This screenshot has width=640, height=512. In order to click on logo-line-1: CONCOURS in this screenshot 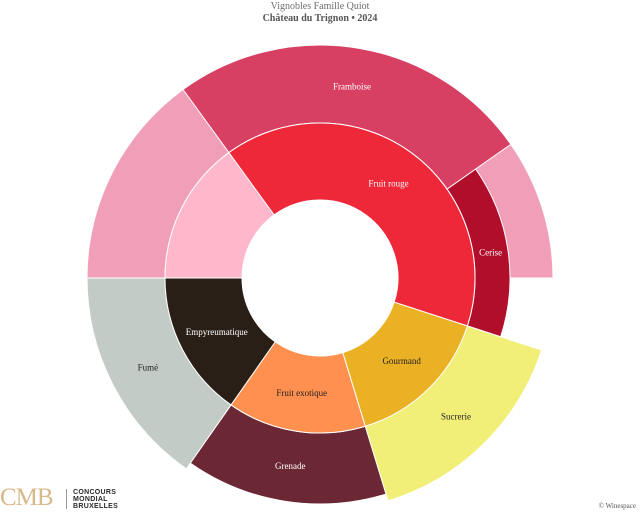, I will do `click(95, 492)`.